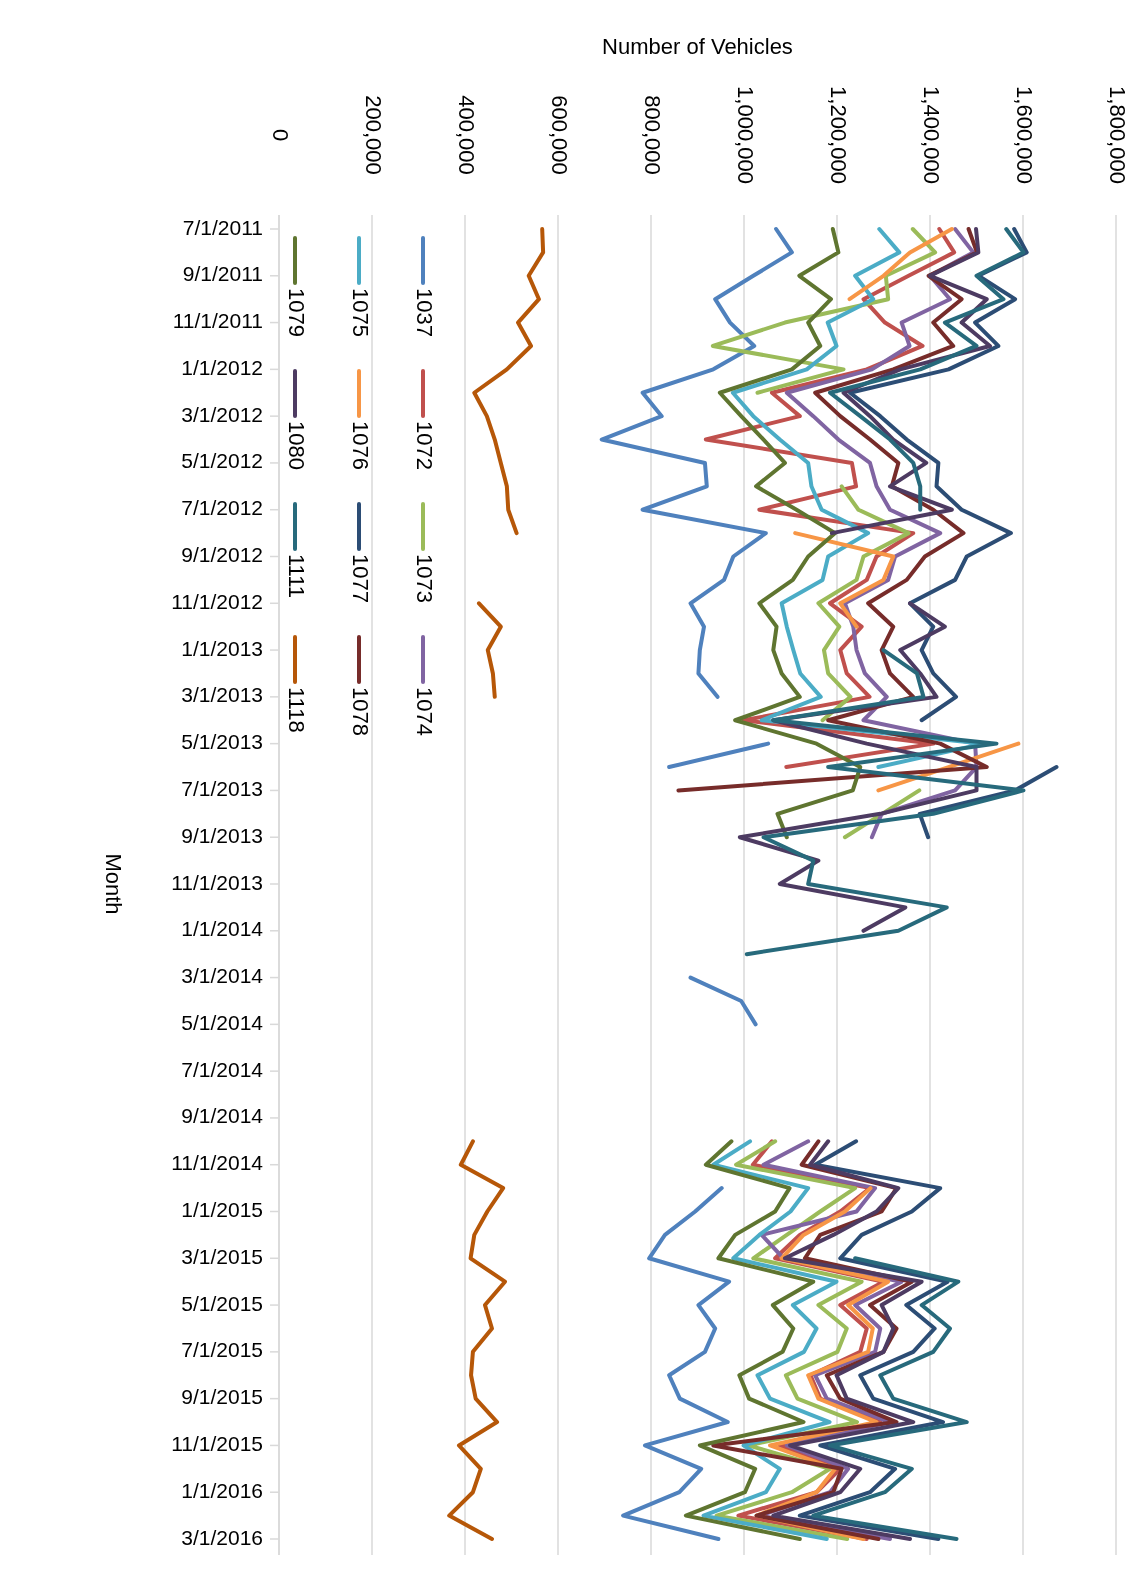 This screenshot has height=1577, width=1144. I want to click on y-tick-label: 9/1/2012, so click(222, 555).